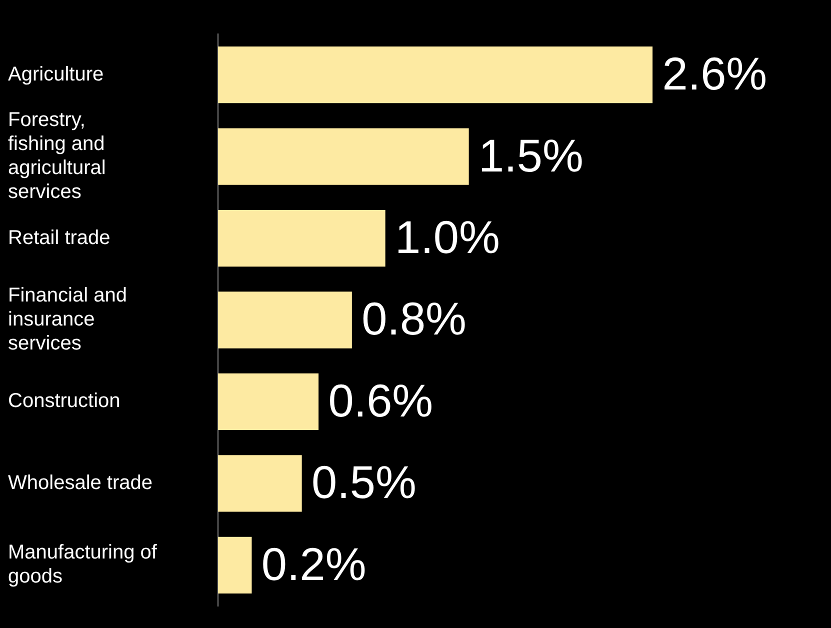 This screenshot has width=831, height=628. Describe the element at coordinates (531, 155) in the screenshot. I see `data-label: 1.5%` at that location.